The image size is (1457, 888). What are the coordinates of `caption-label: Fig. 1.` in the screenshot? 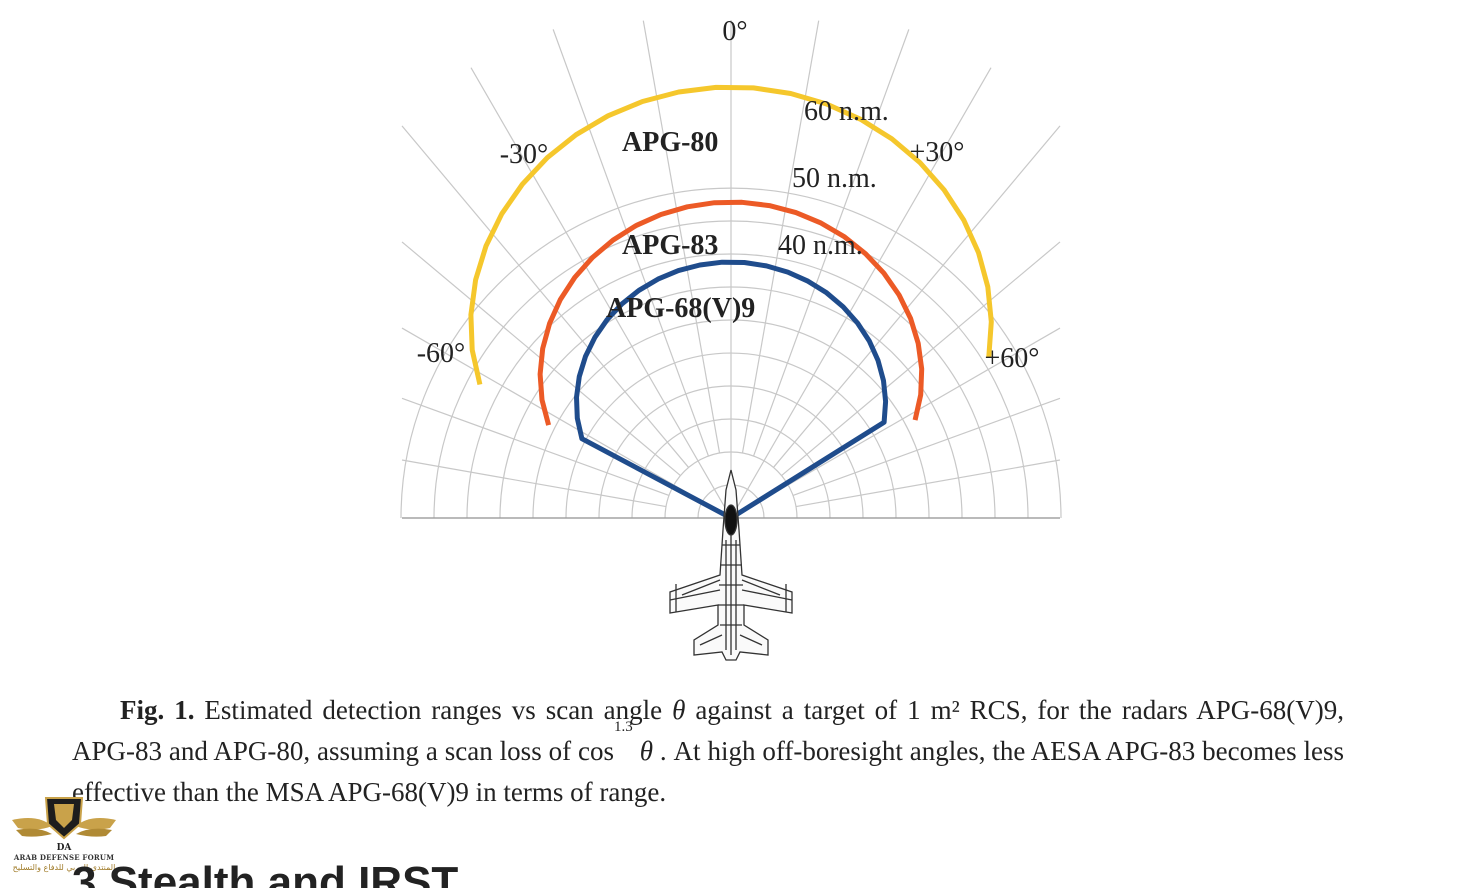 It's located at (157, 710).